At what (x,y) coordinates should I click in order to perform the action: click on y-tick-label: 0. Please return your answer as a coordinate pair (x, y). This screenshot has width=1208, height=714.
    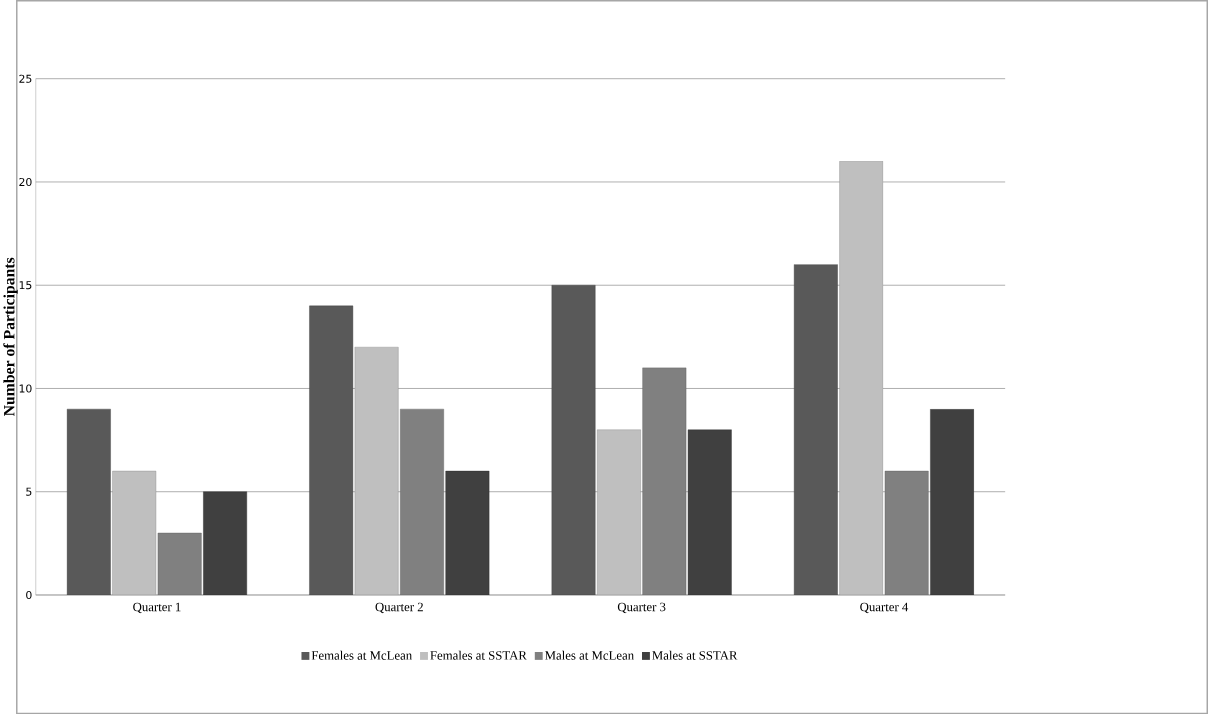
    Looking at the image, I should click on (29, 594).